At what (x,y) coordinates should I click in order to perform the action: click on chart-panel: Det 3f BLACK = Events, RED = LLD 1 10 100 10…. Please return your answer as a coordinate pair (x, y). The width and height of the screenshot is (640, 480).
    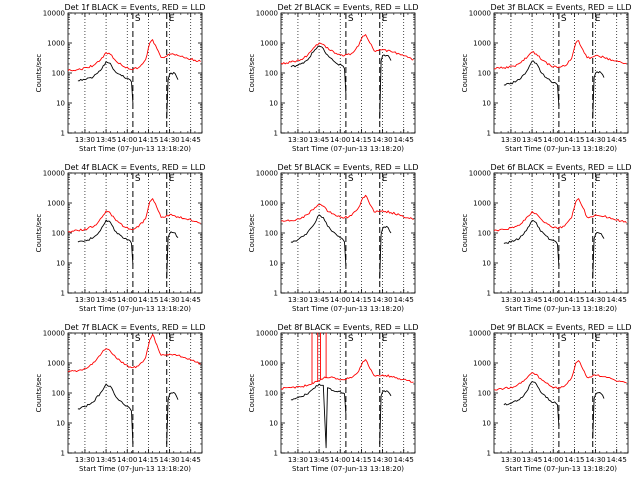
    Looking at the image, I should click on (546, 78).